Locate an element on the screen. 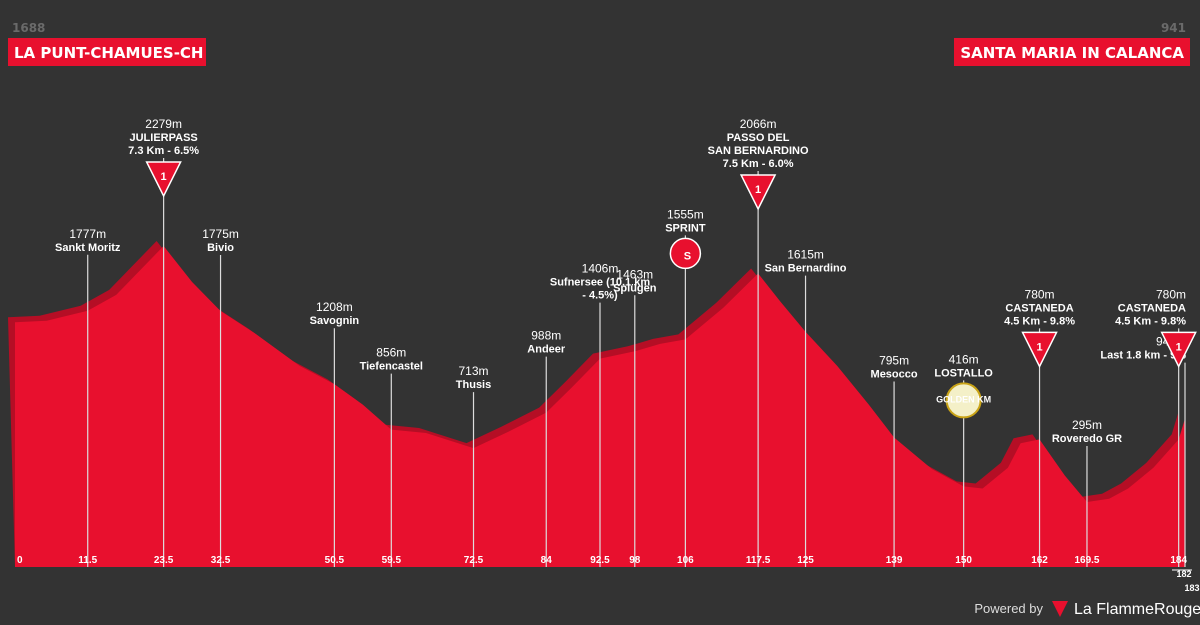  km-tick-label: 50.5 is located at coordinates (335, 560).